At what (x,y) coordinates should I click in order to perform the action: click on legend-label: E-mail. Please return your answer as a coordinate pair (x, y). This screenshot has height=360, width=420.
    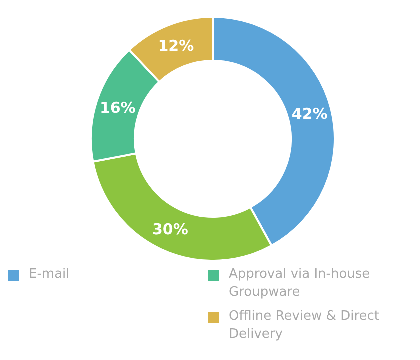
    Looking at the image, I should click on (49, 275).